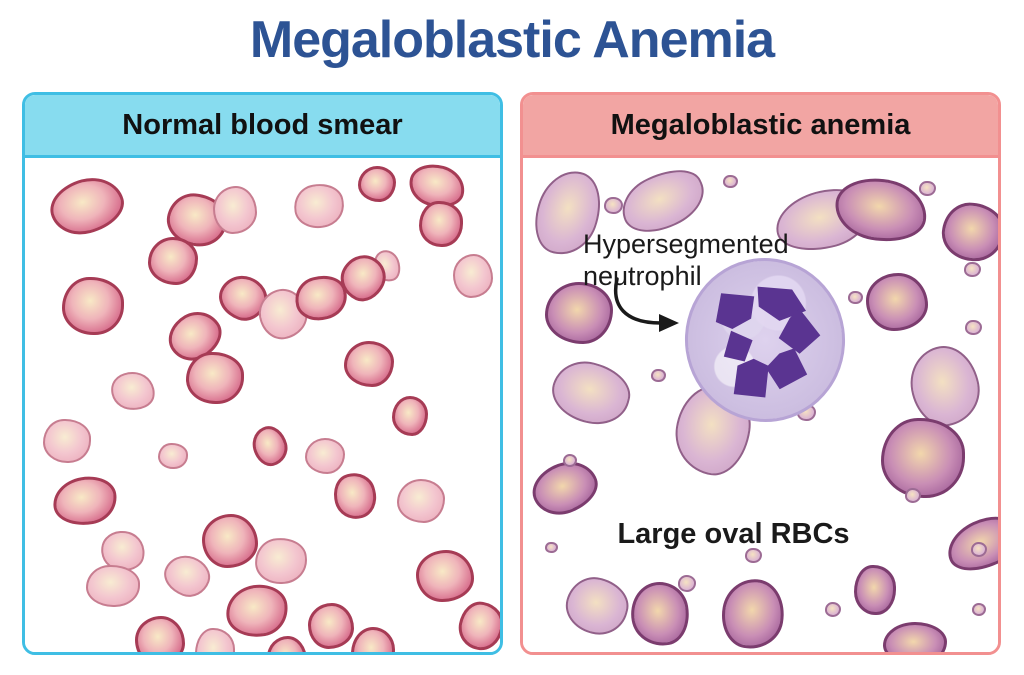 The image size is (1024, 675). I want to click on neutrophil-nucleus-icon, so click(768, 342).